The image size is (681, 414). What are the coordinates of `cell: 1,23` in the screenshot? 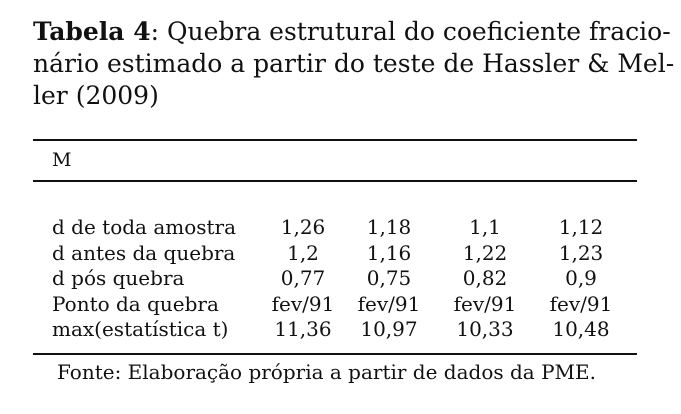 It's located at (581, 252).